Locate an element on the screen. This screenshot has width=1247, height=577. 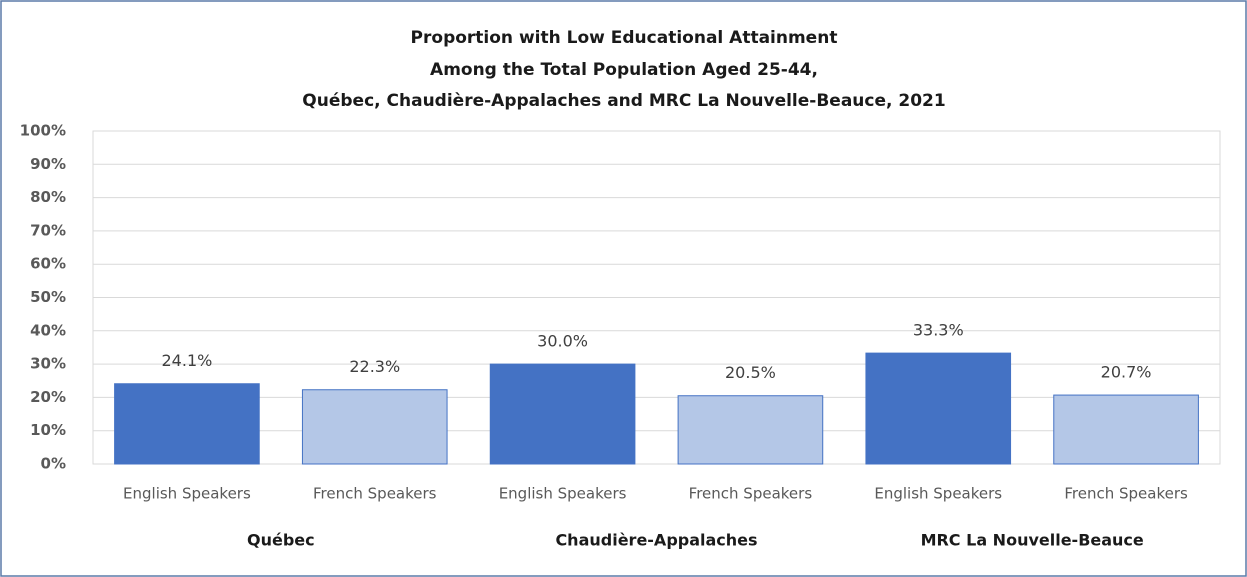
group-label: Chaudière-Appalaches is located at coordinates (656, 540).